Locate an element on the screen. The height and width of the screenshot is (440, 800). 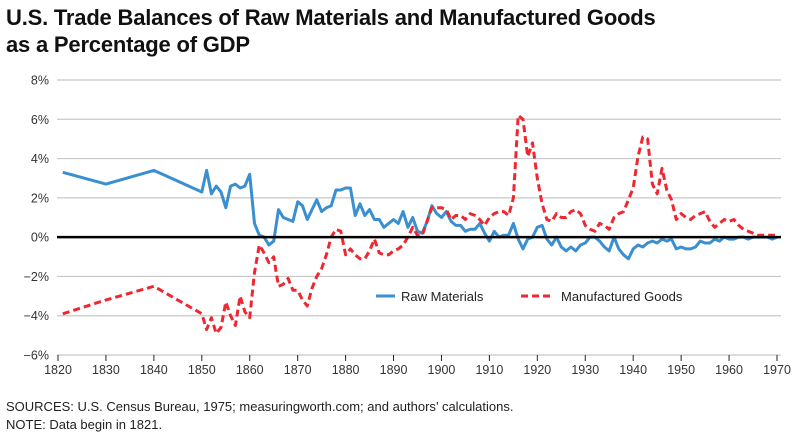
x-tick-label: 1920 is located at coordinates (537, 370).